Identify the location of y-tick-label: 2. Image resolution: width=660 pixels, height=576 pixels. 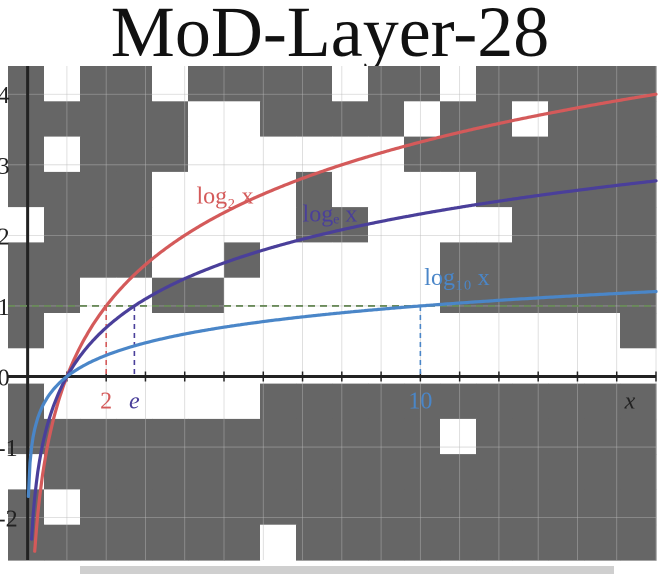
(5, 237).